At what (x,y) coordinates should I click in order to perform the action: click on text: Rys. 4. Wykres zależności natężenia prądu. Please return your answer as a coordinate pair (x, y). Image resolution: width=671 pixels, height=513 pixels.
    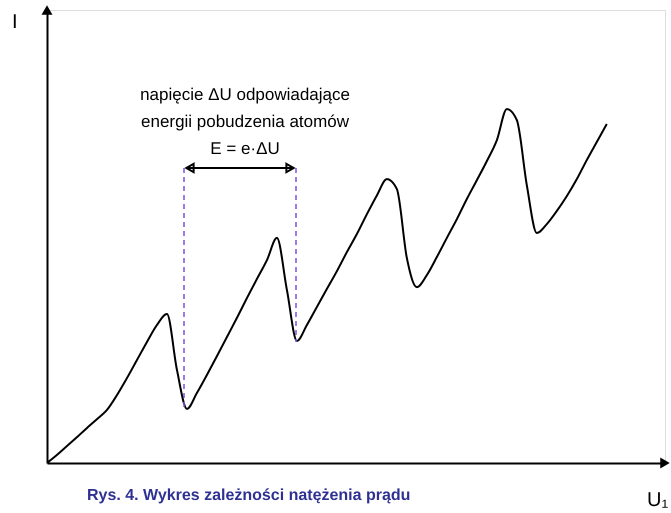
    Looking at the image, I should click on (248, 495).